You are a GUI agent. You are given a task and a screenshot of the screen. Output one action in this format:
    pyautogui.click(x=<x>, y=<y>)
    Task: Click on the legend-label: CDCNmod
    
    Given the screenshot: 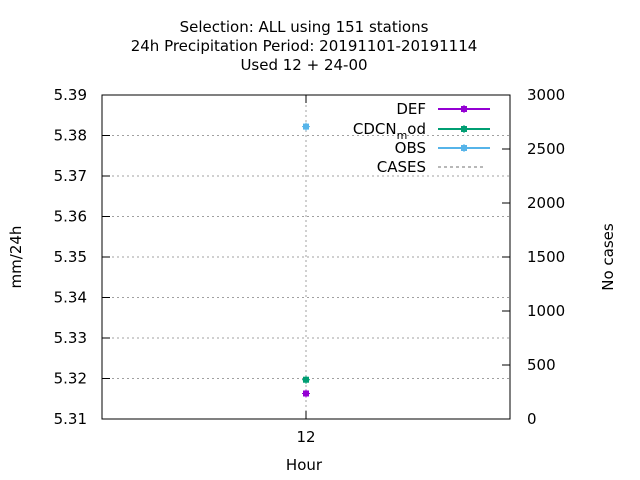 What is the action you would take?
    pyautogui.click(x=389, y=131)
    